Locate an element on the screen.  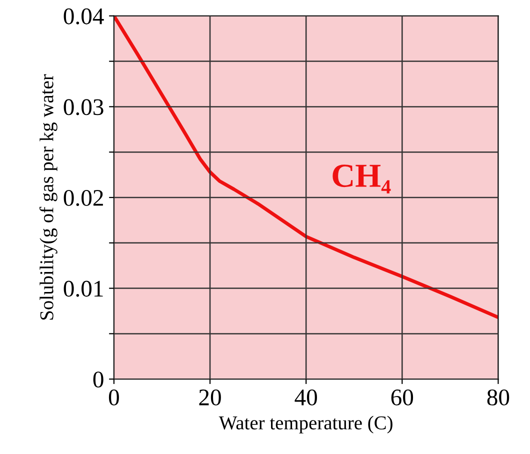
x-axis-title: Water temperature (C) is located at coordinates (305, 425).